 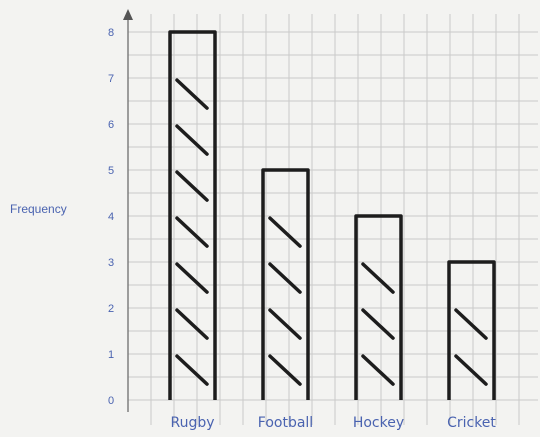 I want to click on y-axis-arrow-icon, so click(x=128, y=14).